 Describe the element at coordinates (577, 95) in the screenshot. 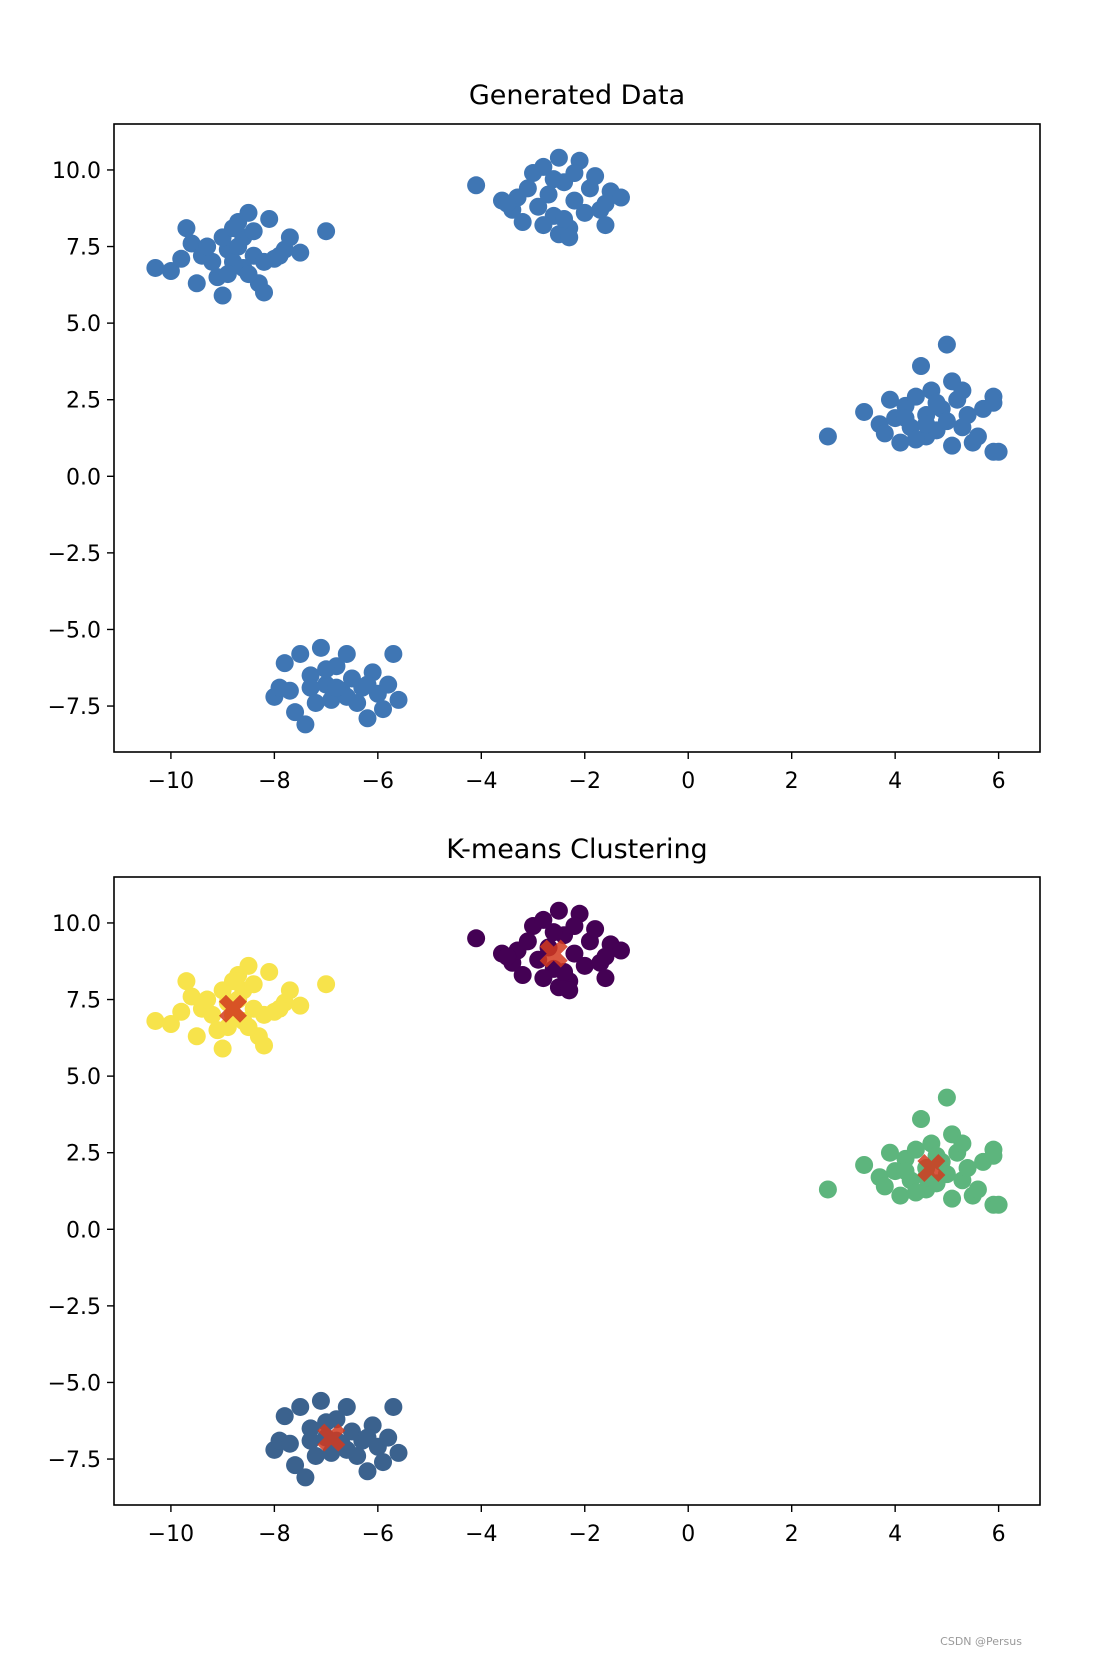

I see `chart-title: Generated Data` at that location.